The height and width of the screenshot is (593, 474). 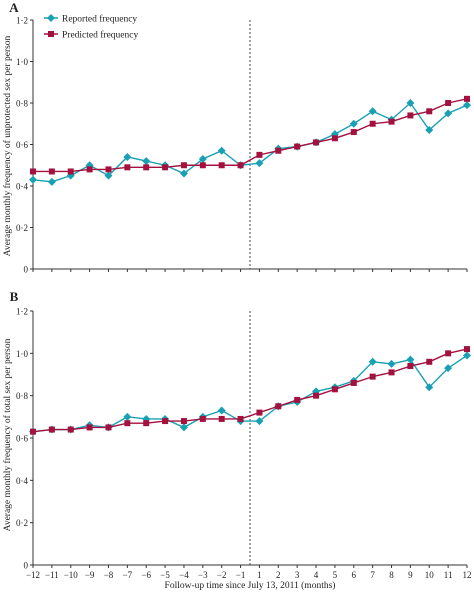 I want to click on legend-predicted-label: Predicted frequency, so click(x=100, y=35).